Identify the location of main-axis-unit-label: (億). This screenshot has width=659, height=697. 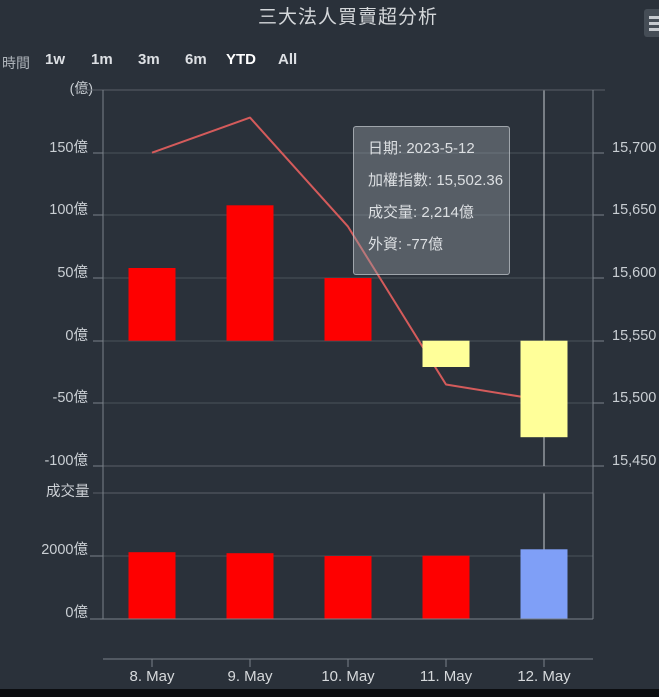
(81, 88).